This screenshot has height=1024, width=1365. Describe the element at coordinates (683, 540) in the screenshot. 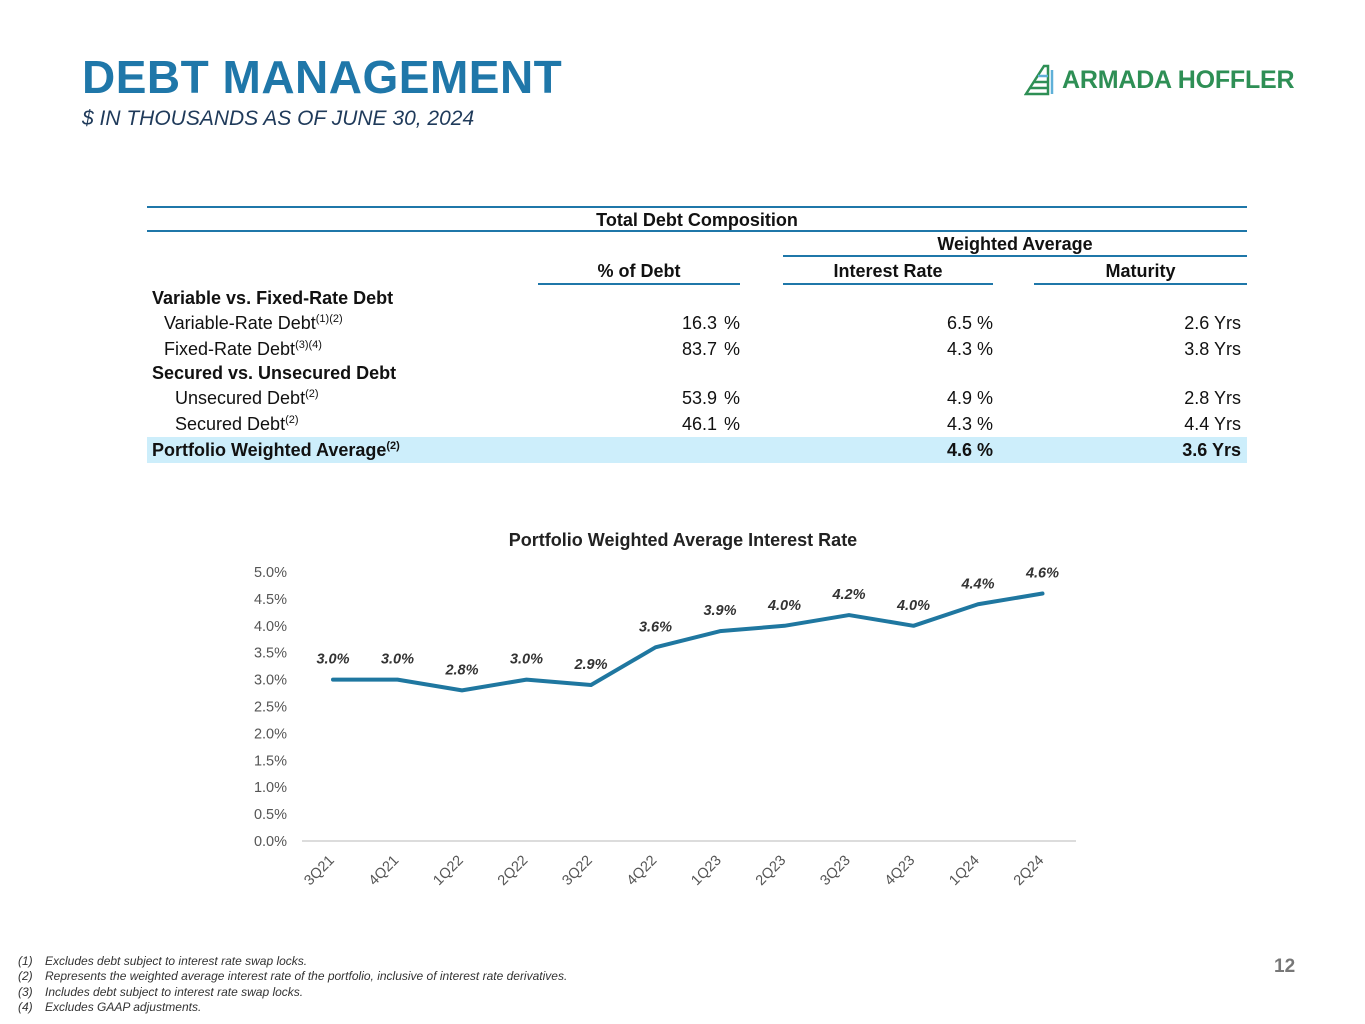

I see `chart-title: Portfolio Weighted Average Interest Rate` at that location.